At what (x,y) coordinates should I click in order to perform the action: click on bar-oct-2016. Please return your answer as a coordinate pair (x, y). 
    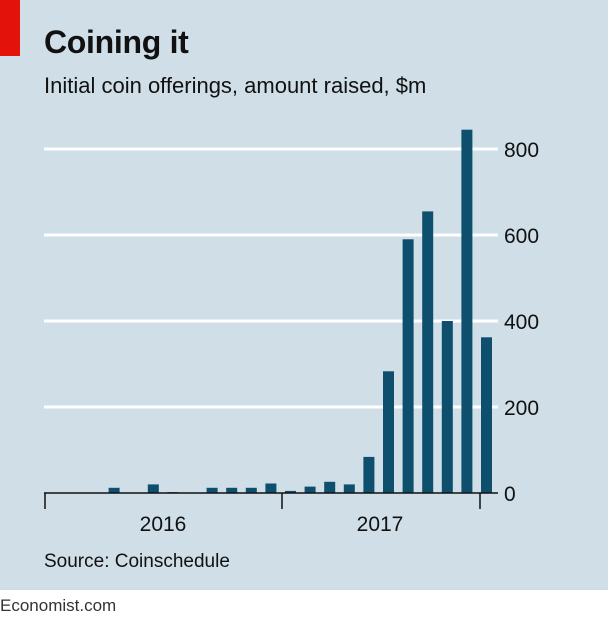
    Looking at the image, I should click on (271, 488).